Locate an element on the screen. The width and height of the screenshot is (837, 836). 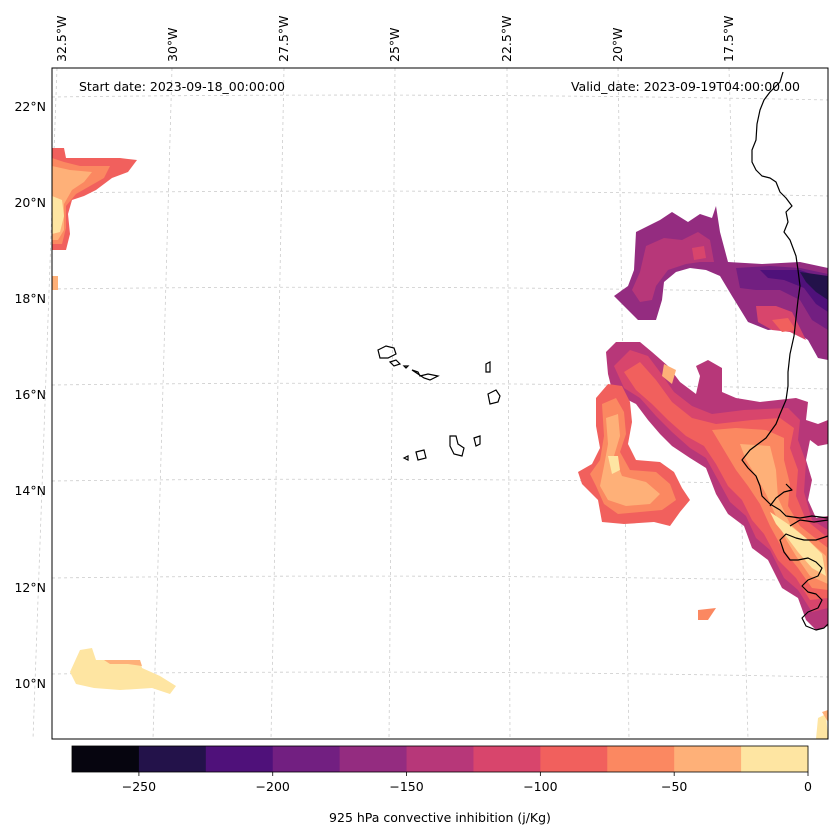
cin-arc-north-core is located at coordinates (814, 286).